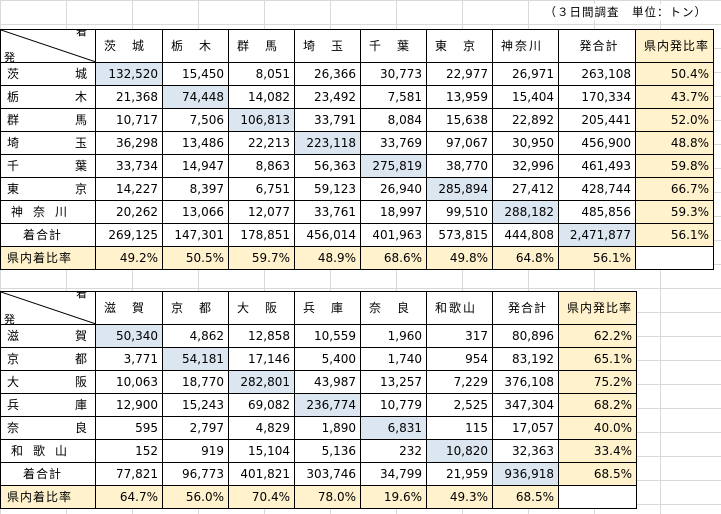 This screenshot has height=514, width=721. I want to click on ratio-label: 県内着比率, so click(48, 497).